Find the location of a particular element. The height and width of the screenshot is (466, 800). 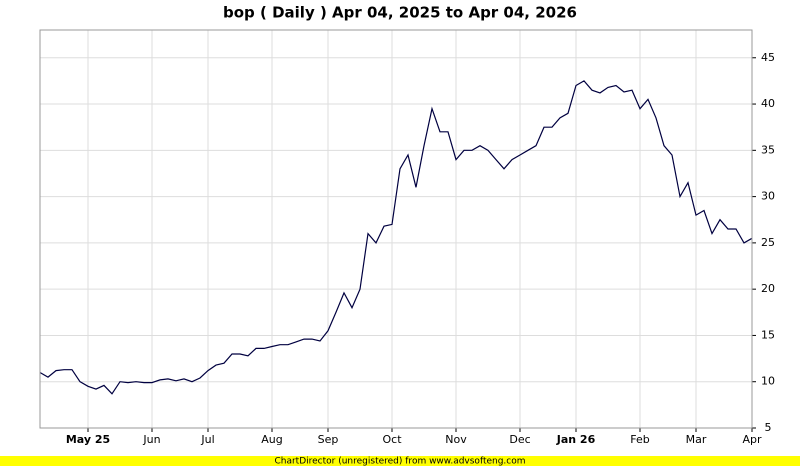

y-tick-label: 40 is located at coordinates (768, 103).